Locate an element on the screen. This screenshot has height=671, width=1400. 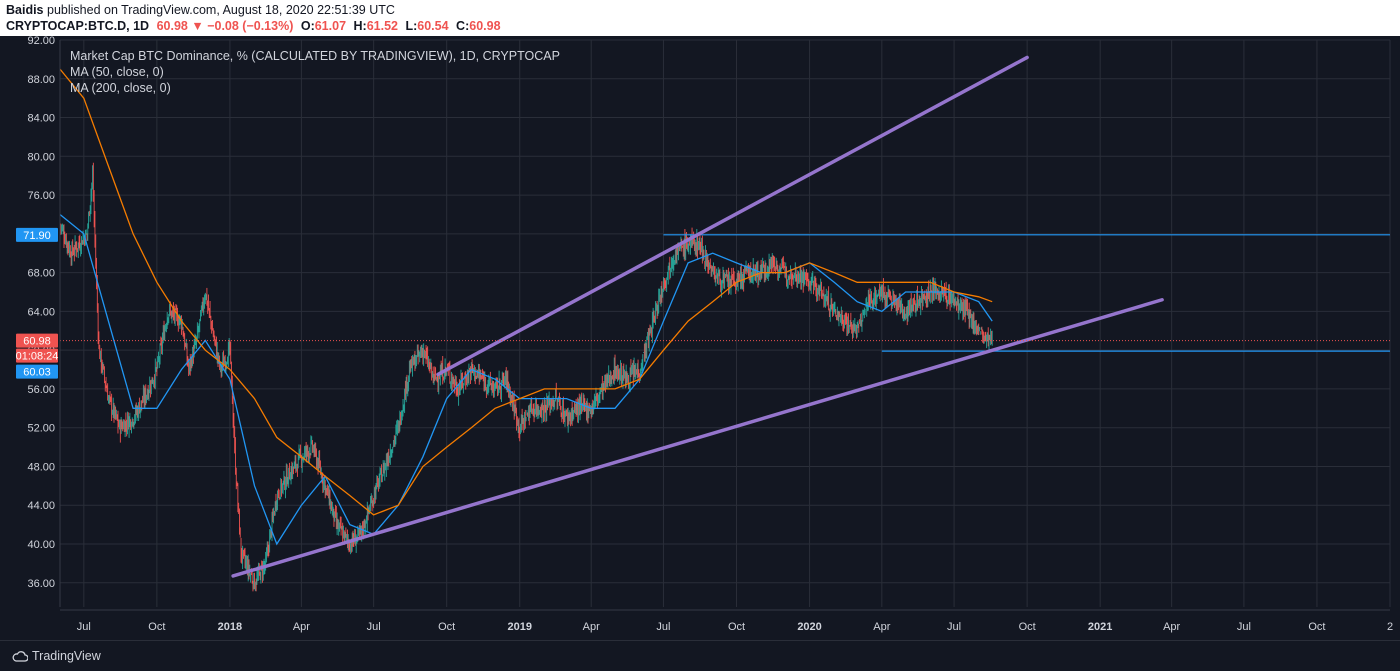
x-tick-label: 2 is located at coordinates (1390, 627).